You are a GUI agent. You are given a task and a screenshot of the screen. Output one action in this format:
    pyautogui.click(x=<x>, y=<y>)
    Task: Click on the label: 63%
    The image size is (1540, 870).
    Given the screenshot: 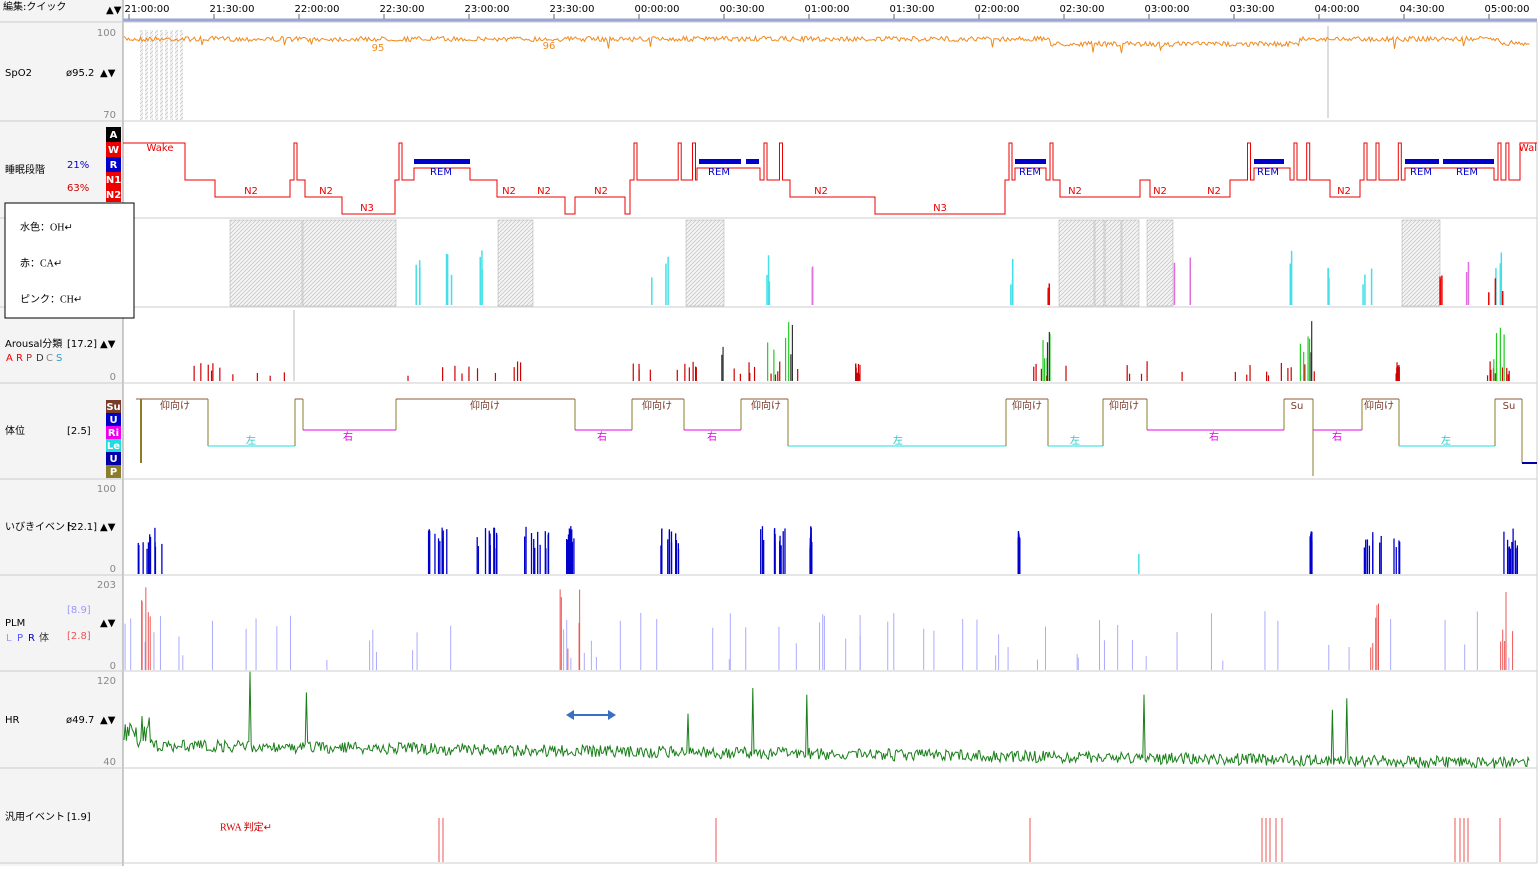 What is the action you would take?
    pyautogui.click(x=78, y=188)
    